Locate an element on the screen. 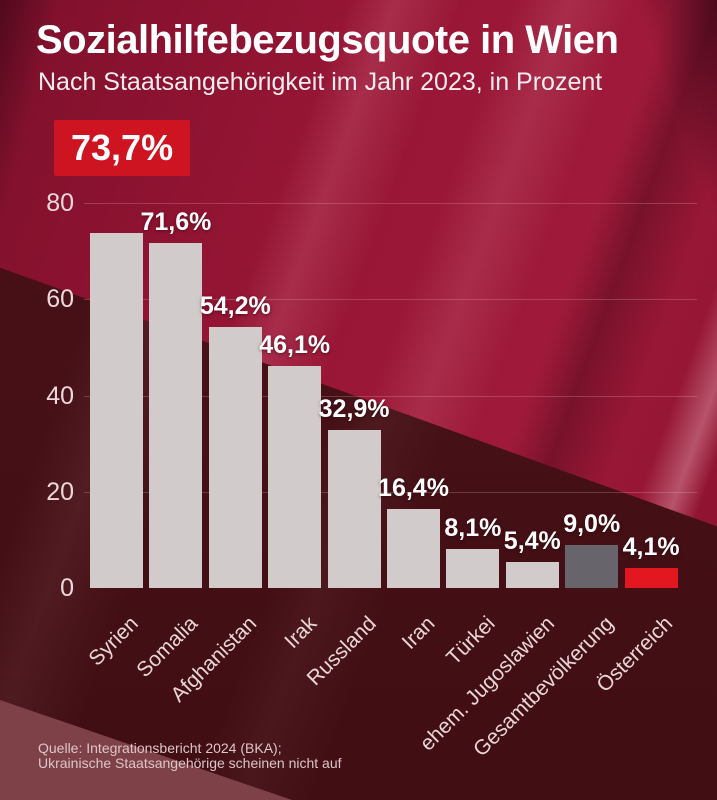  bar-turkei is located at coordinates (473, 568).